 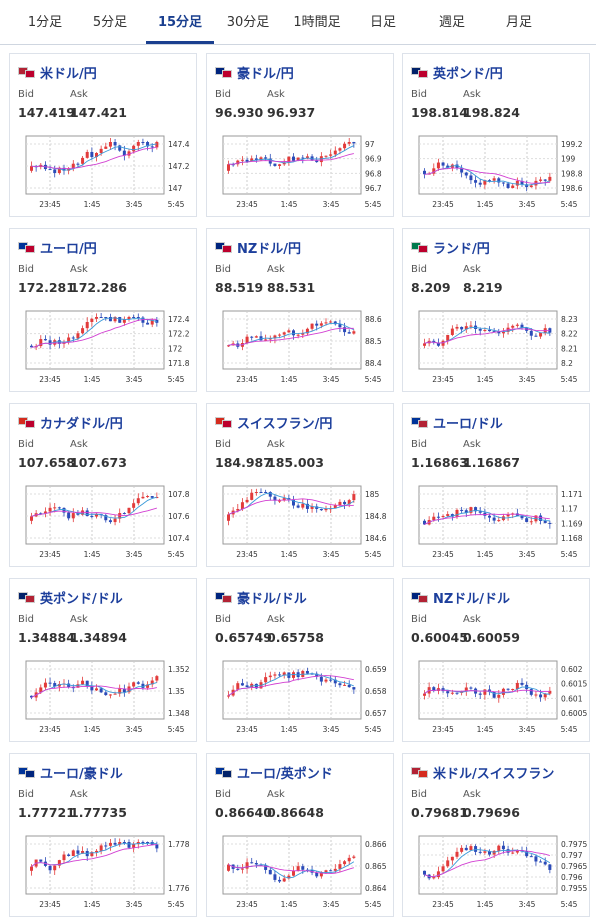 I want to click on card-header: ランド/円, so click(x=450, y=248).